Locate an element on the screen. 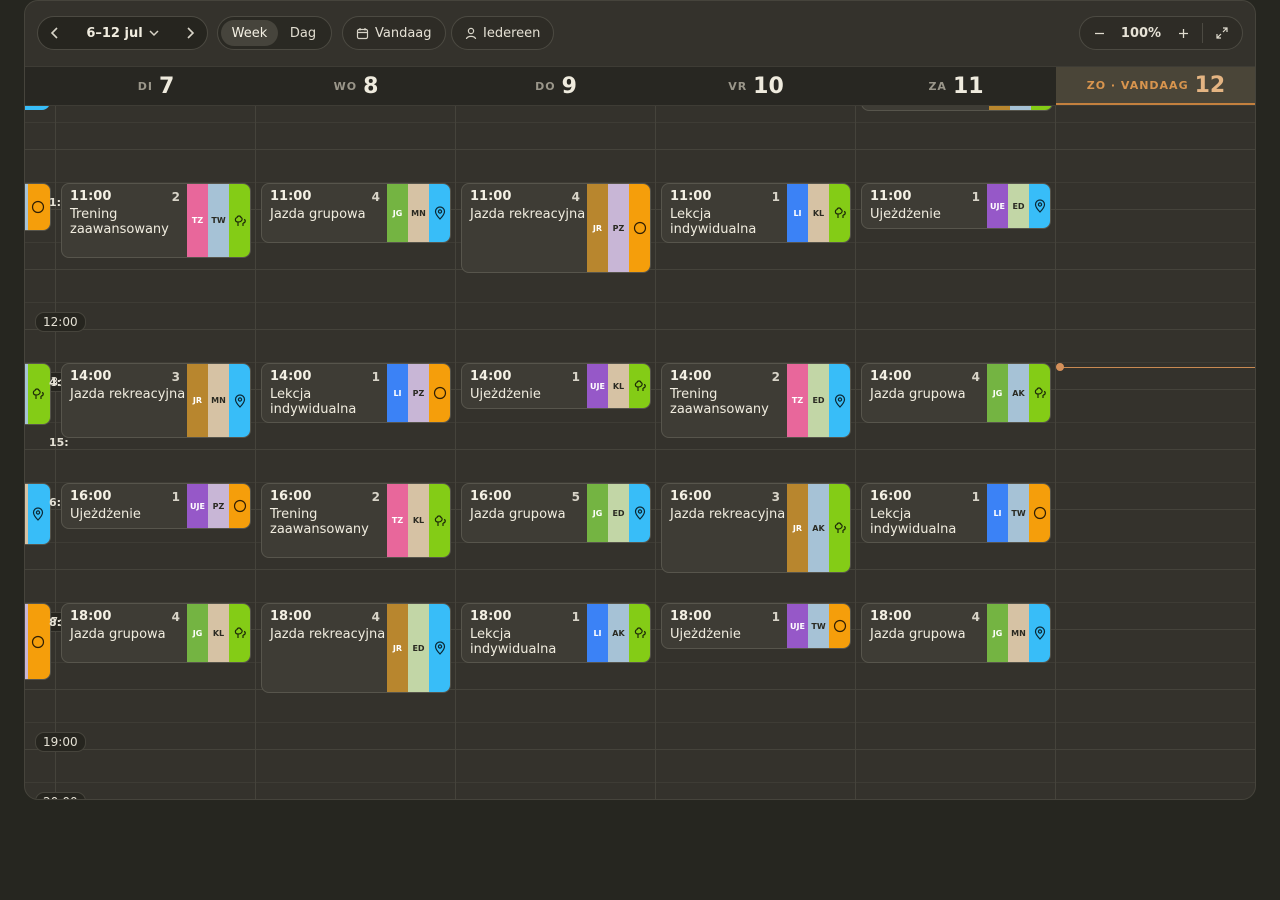 Image resolution: width=1280 pixels, height=900 pixels. calendar-event: 16:00 1 Lekcja indywidualna LI TW is located at coordinates (956, 513).